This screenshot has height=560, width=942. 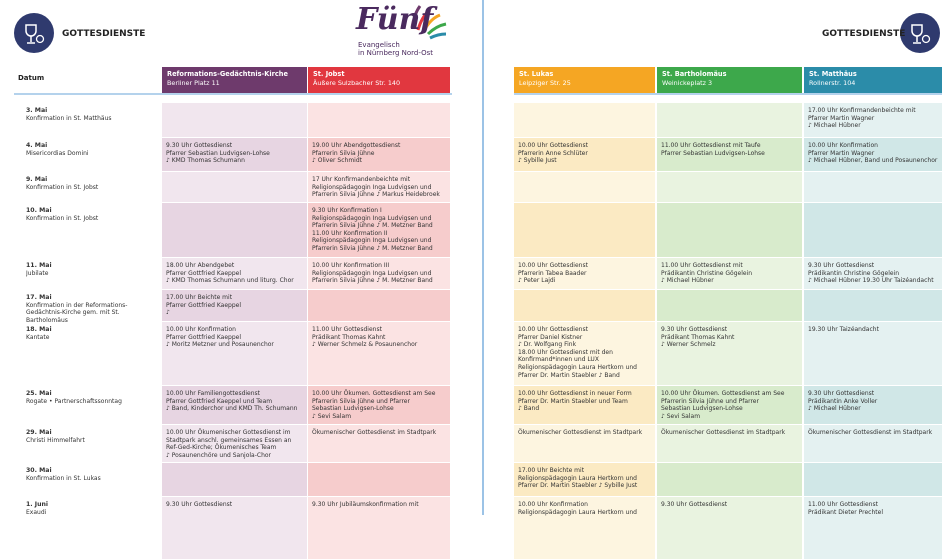 I want to click on service-cell: 19.30 Uhr Taizéandacht, so click(x=873, y=354).